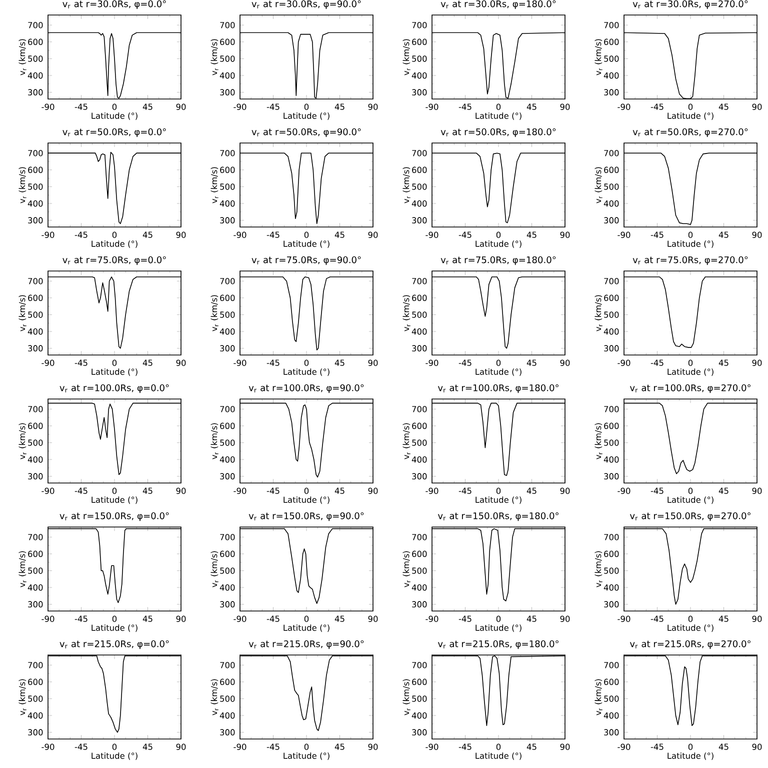 This screenshot has height=768, width=768. I want to click on chart-title: v$_{r}$ at r=100.0Rs, φ=90.0°, so click(306, 388).